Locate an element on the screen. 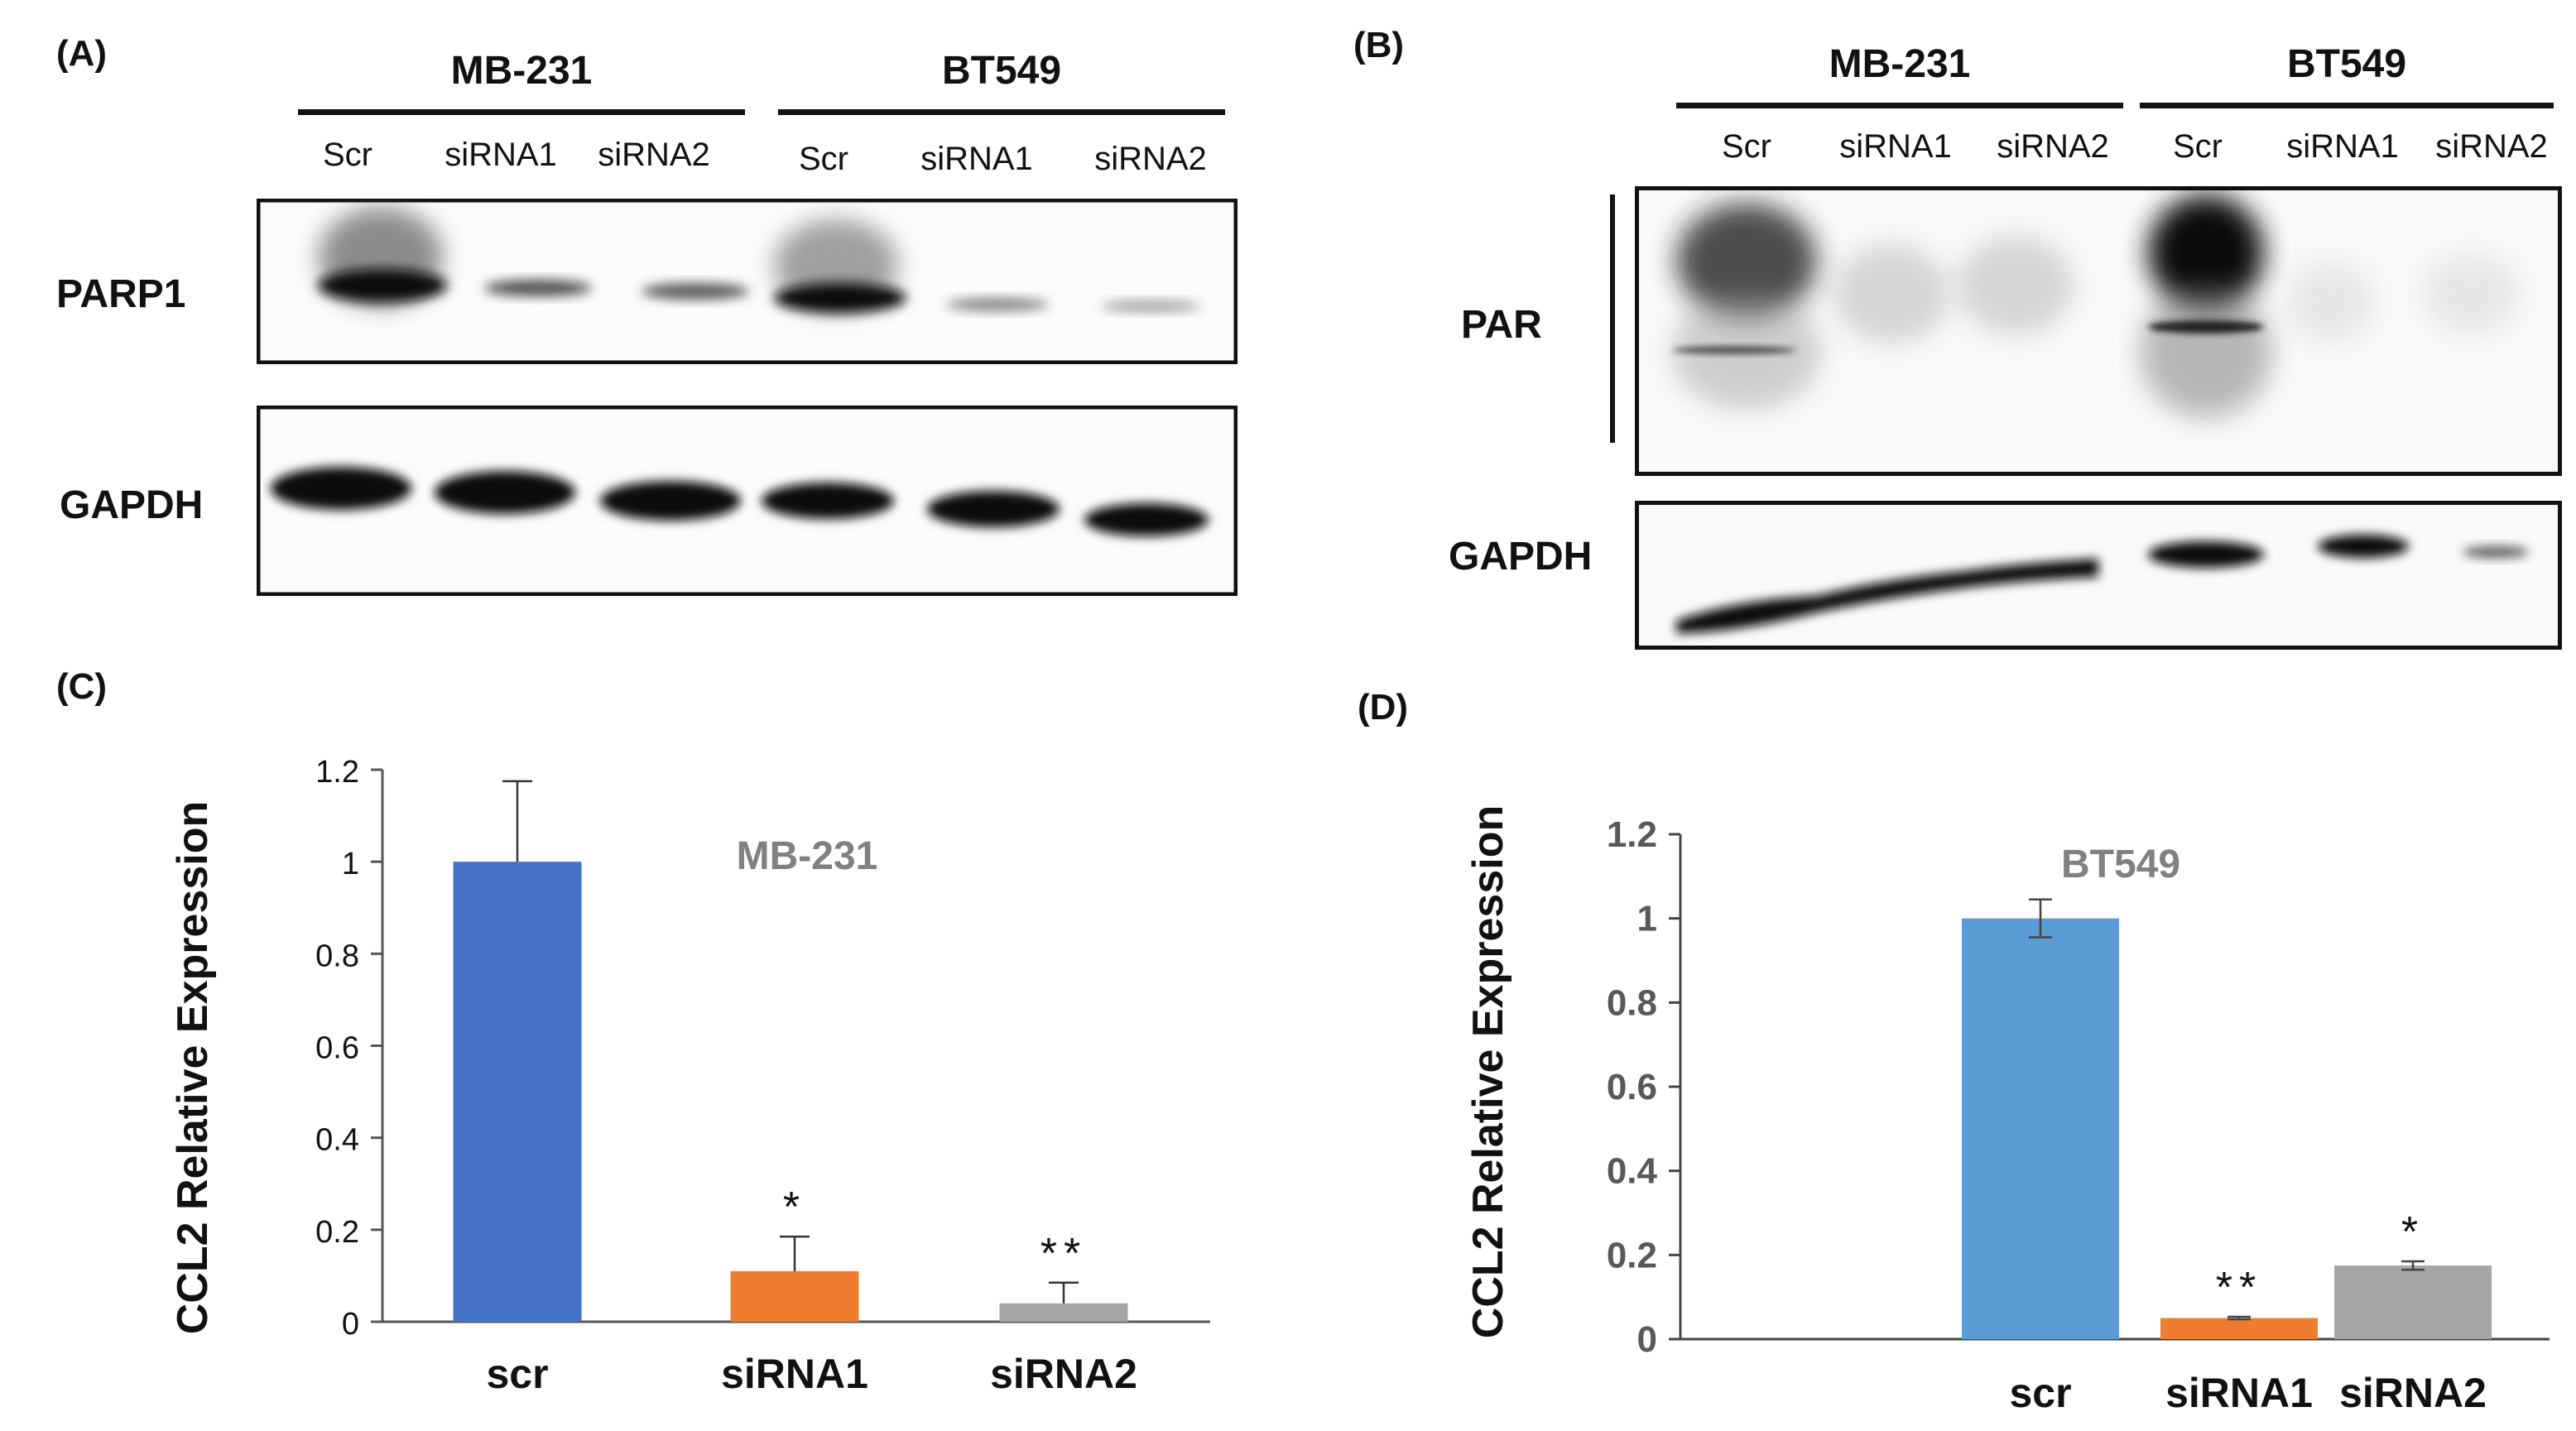 This screenshot has height=1431, width=2576. panel-a-group-bt549-rule is located at coordinates (1001, 112).